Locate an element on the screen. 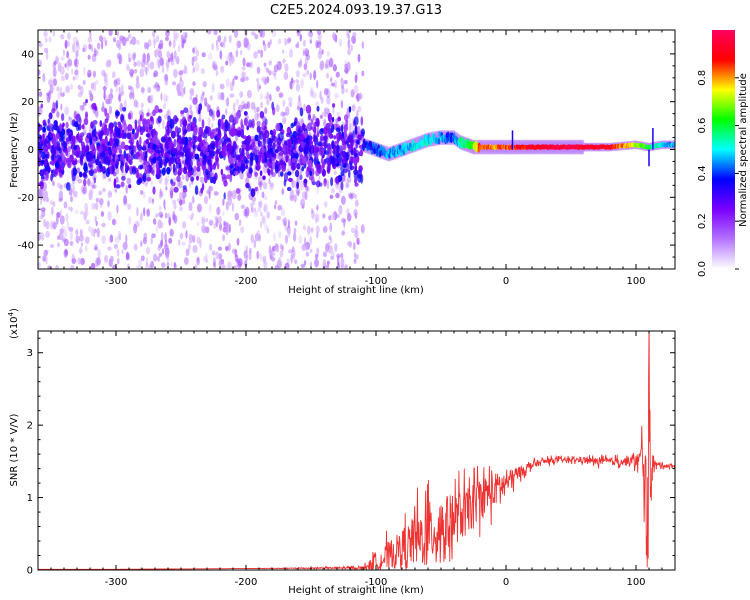  colorbar-ticks: 0.0 0.2 0.4 0.6 0.8 is located at coordinates (718, 173).